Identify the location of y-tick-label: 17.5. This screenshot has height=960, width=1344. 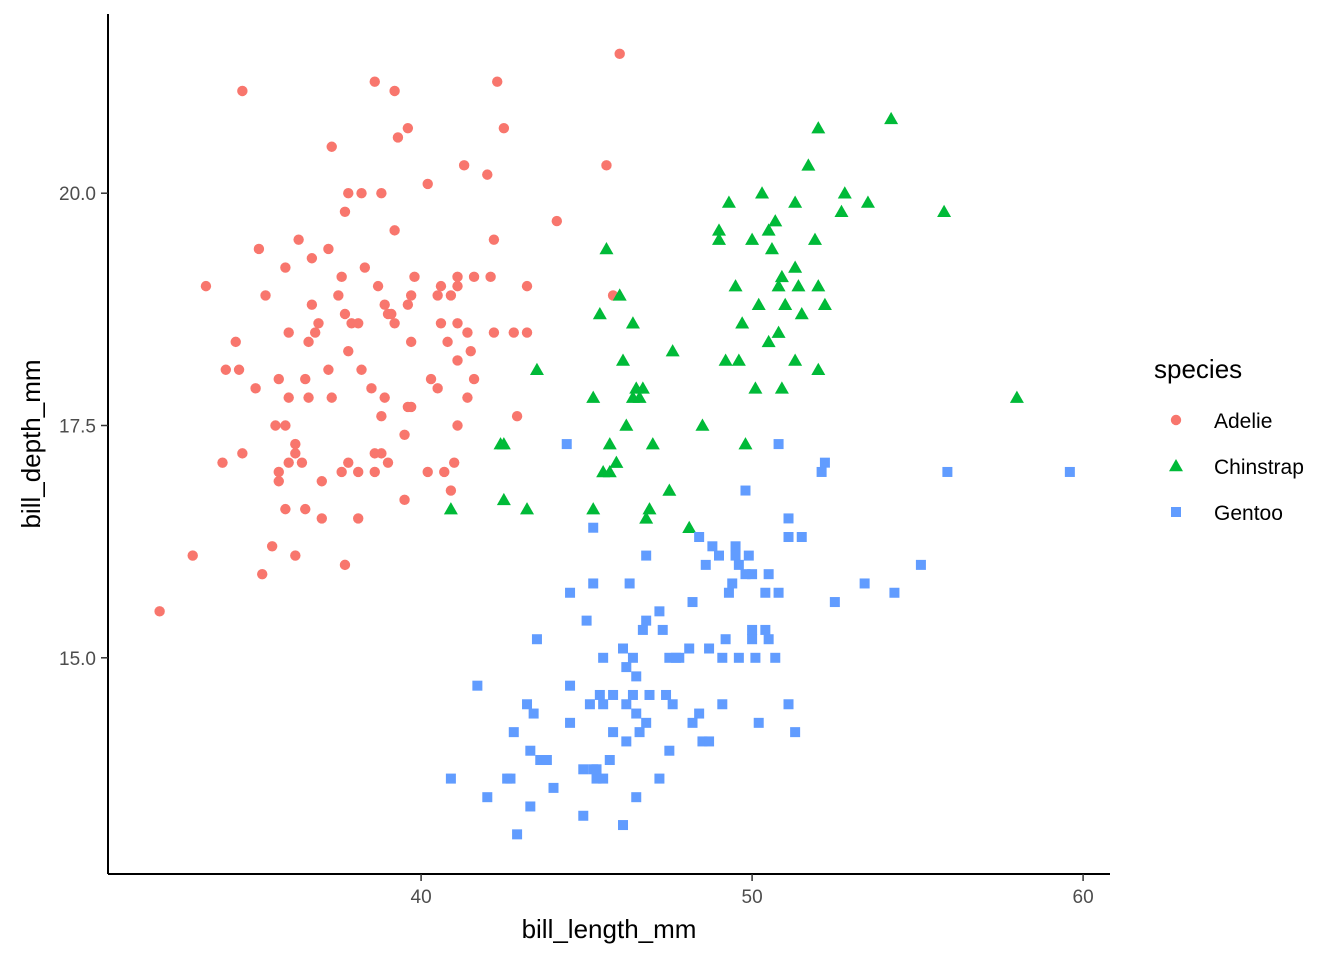
(77, 427).